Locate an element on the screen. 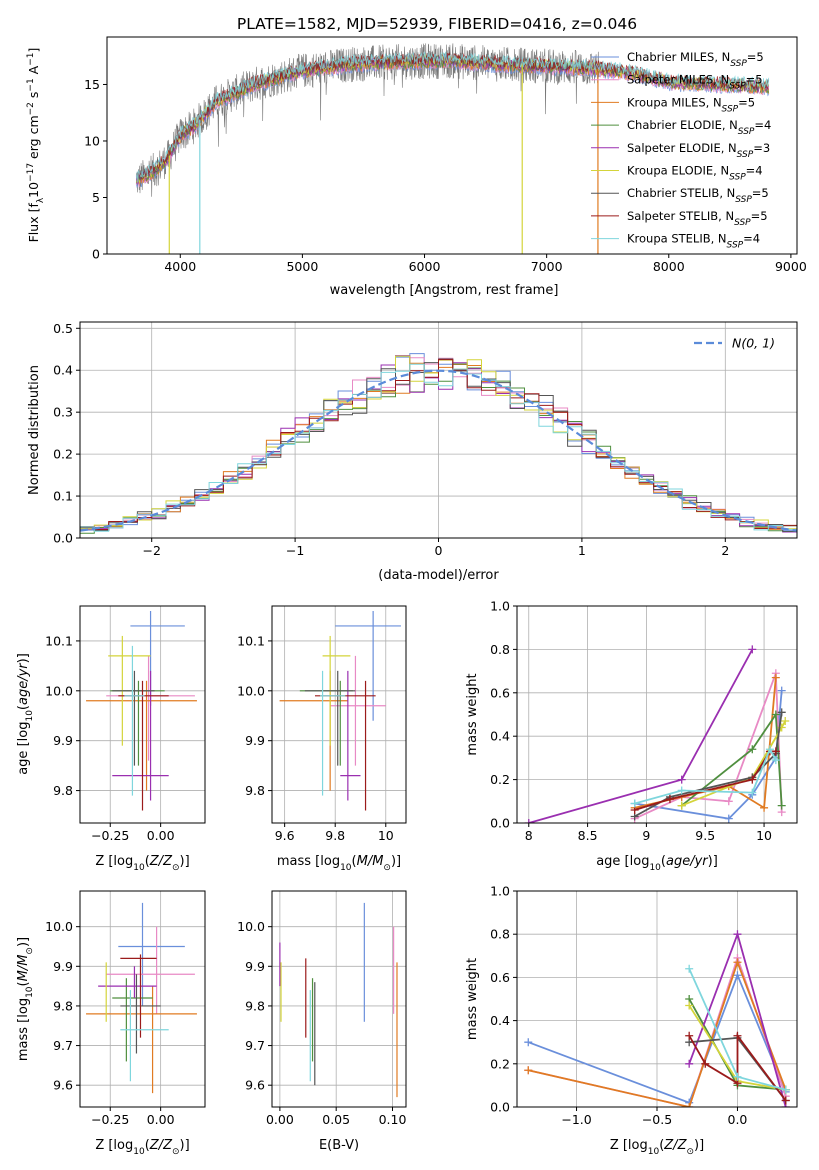  plot-area-age_vs_mass is located at coordinates (340, 710).